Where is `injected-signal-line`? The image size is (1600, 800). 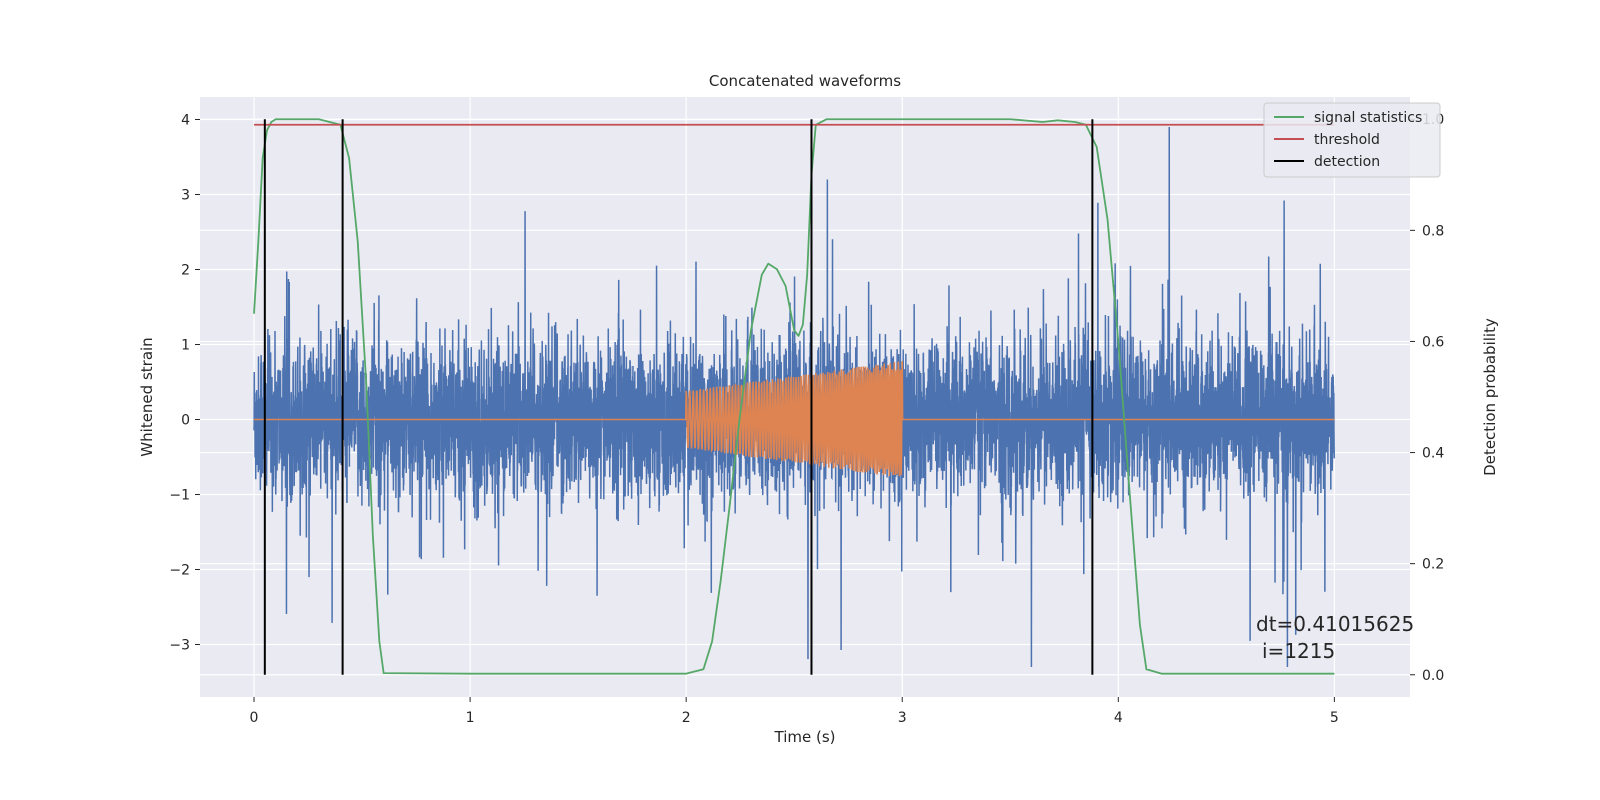
injected-signal-line is located at coordinates (794, 418).